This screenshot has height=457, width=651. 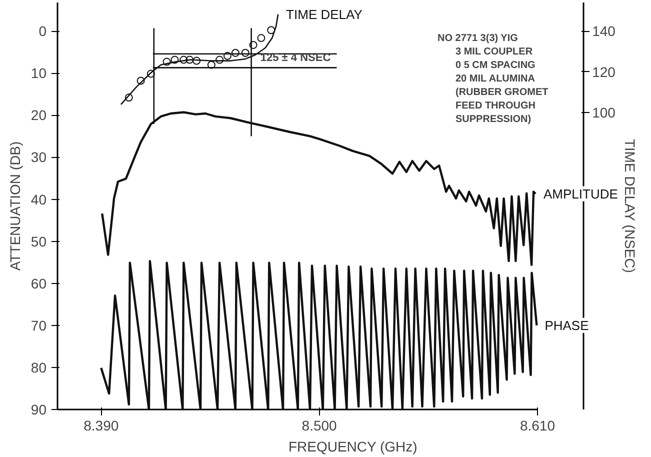 I want to click on x-tick-label: 8.610, so click(x=538, y=426).